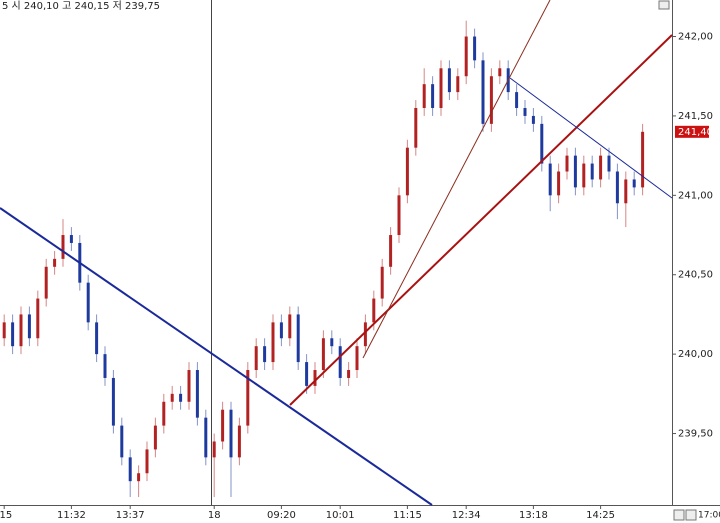  What do you see at coordinates (466, 515) in the screenshot?
I see `x-tick-label: 12:34` at bounding box center [466, 515].